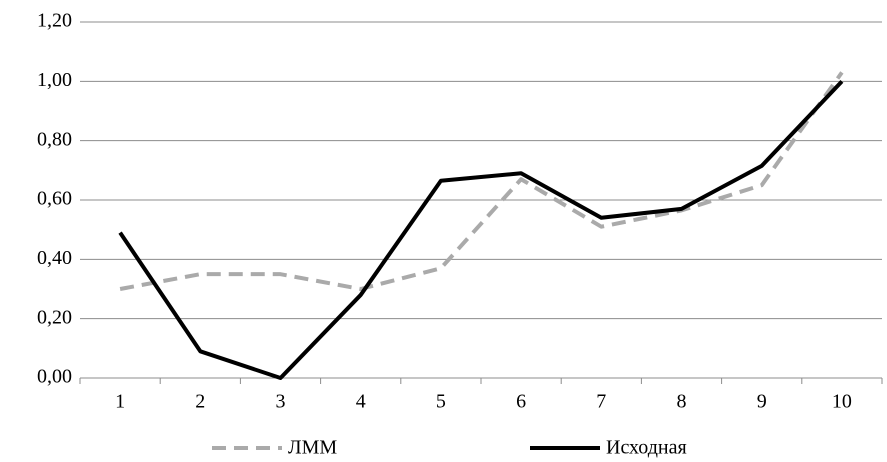 The height and width of the screenshot is (462, 887). I want to click on x-tick-label: 8, so click(682, 402).